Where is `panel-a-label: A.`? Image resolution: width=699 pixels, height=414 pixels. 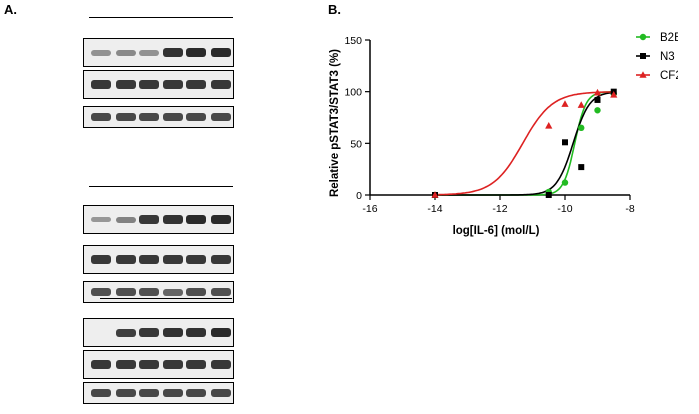
panel-a-label: A. is located at coordinates (10, 9).